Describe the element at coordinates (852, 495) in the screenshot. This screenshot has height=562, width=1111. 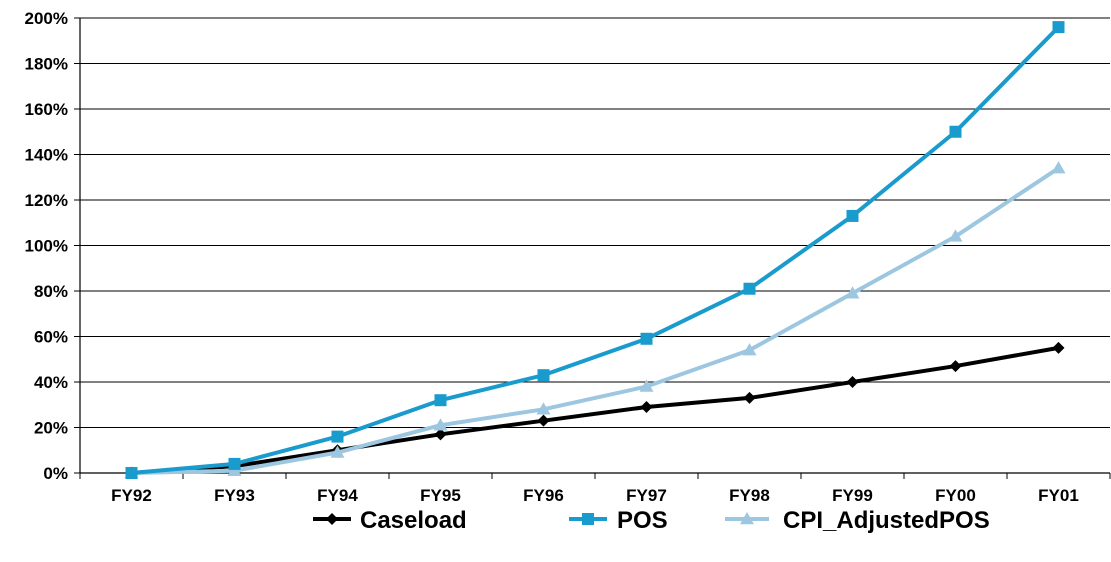
I see `x-tick-label: FY99` at that location.